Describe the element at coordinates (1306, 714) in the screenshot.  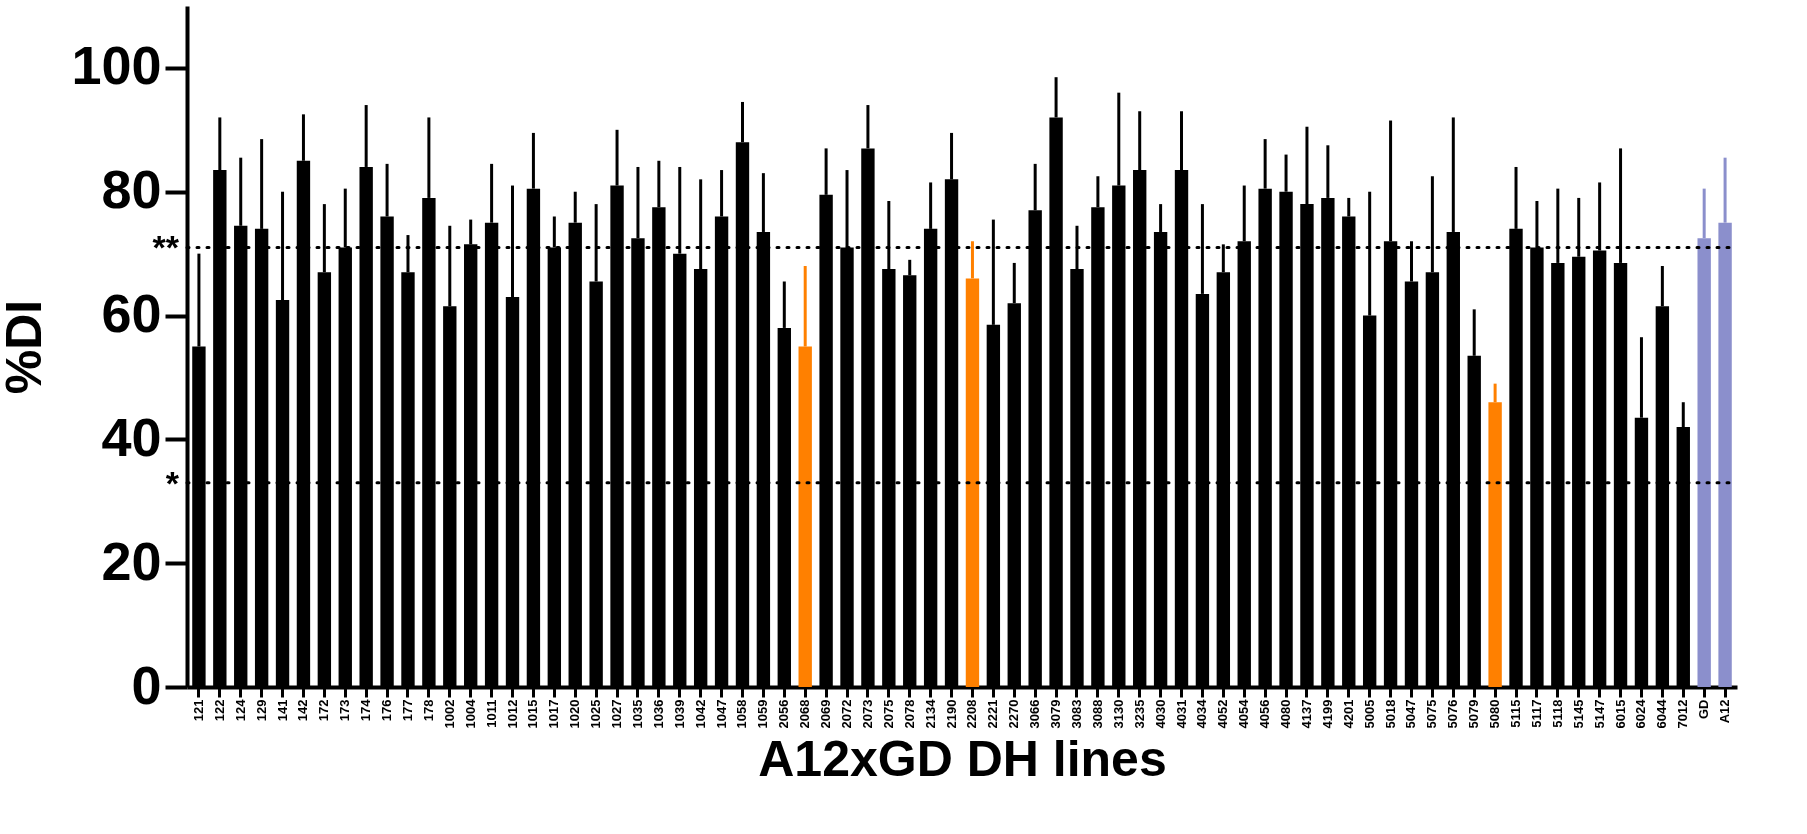
I see `x-tick-label: 4137` at that location.